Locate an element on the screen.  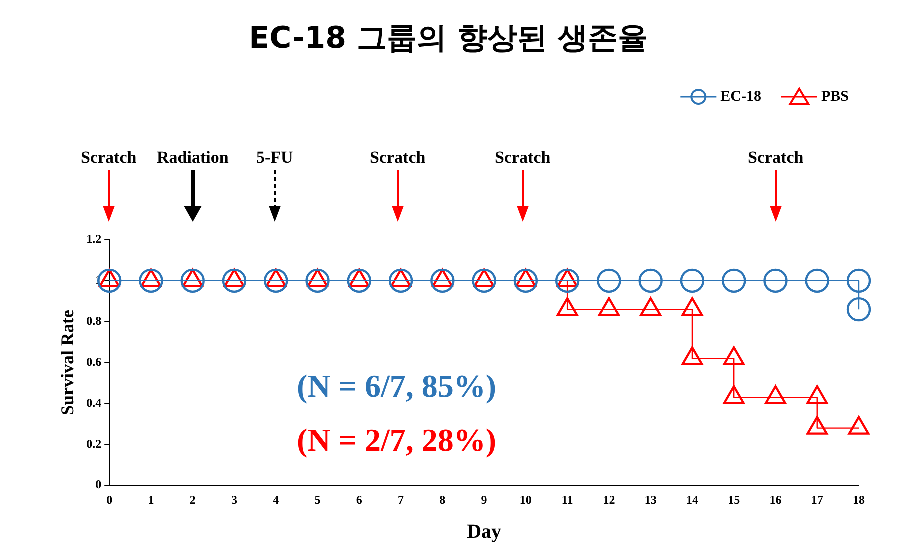
x-tick-label: 18 is located at coordinates (859, 499).